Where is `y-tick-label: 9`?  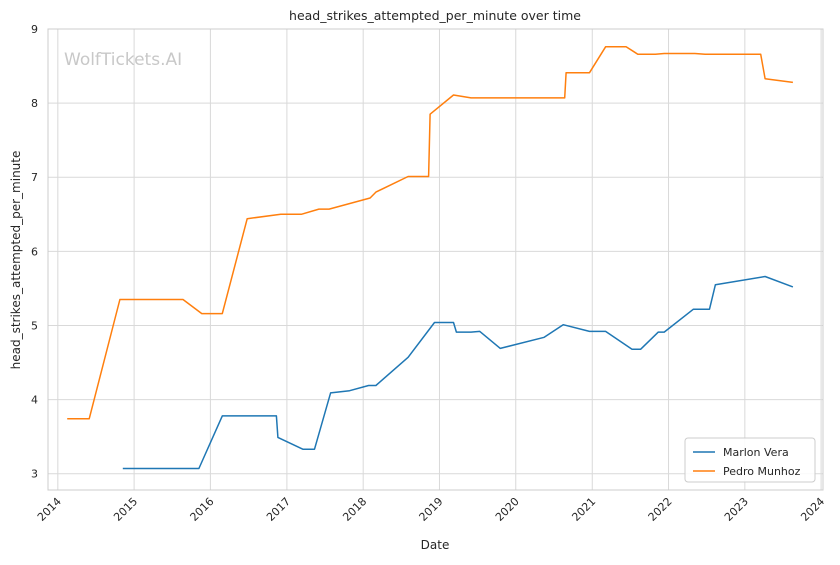 y-tick-label: 9 is located at coordinates (34, 29).